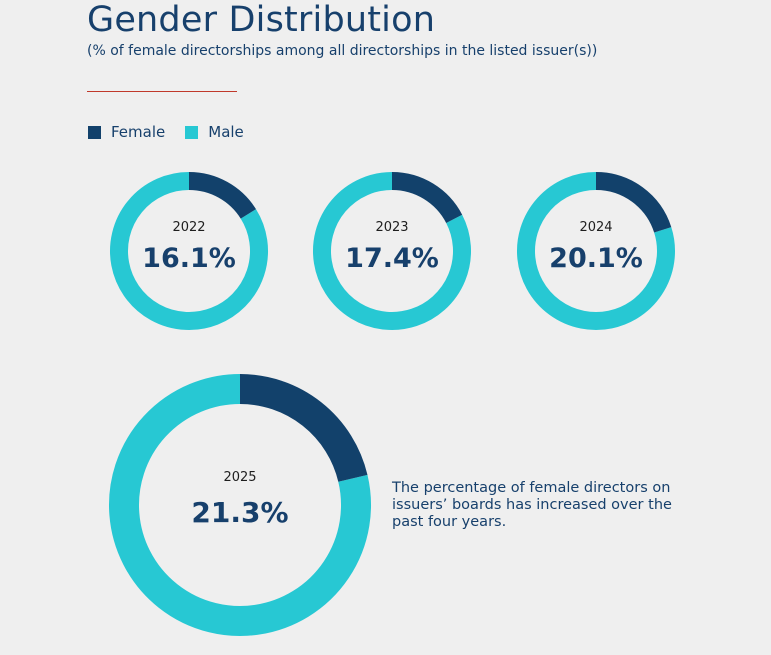  I want to click on donut-2025: 2025 21.3%, so click(240, 505).